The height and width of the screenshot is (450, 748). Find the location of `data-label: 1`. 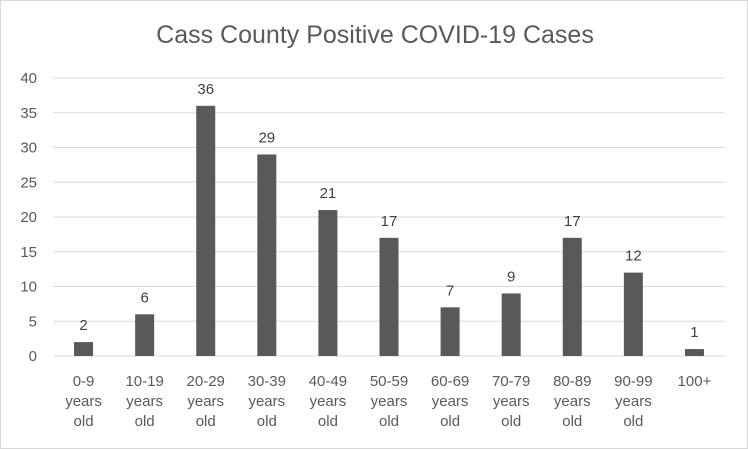

data-label: 1 is located at coordinates (694, 332).